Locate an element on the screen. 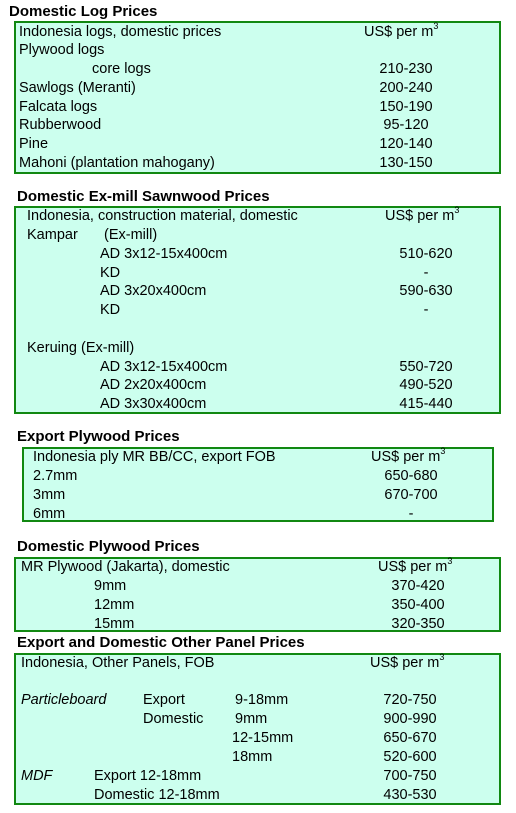 Image resolution: width=516 pixels, height=813 pixels. row-value: 210-230 is located at coordinates (406, 69).